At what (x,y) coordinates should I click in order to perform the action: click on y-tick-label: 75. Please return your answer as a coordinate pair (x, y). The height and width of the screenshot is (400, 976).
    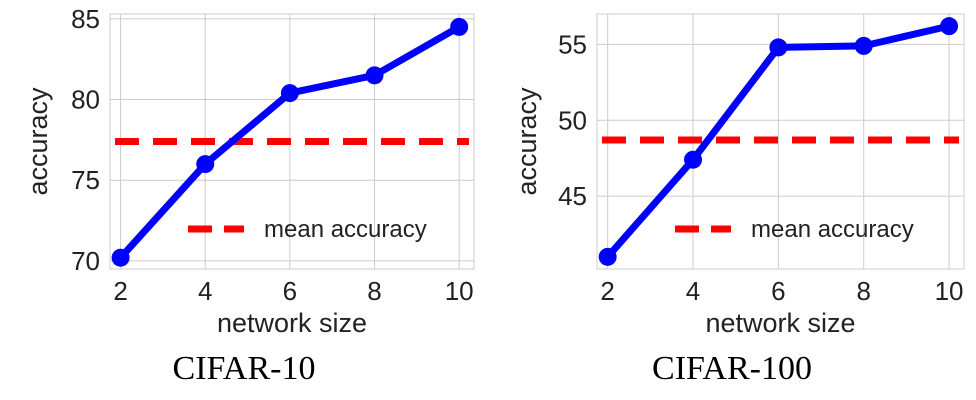
    Looking at the image, I should click on (85, 180).